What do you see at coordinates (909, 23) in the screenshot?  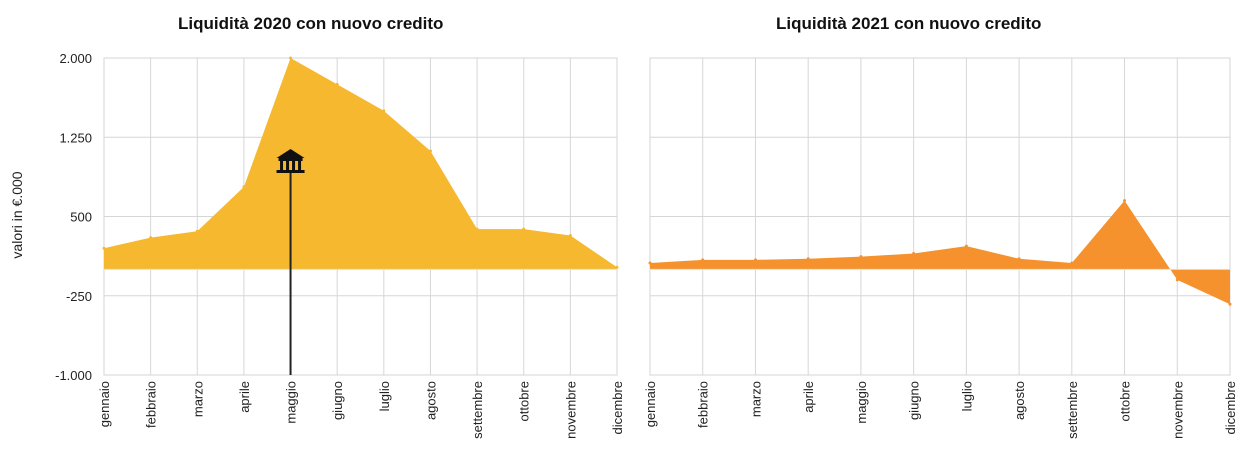 I see `chart-title-2021: Liquidità 2021 con nuovo credito` at bounding box center [909, 23].